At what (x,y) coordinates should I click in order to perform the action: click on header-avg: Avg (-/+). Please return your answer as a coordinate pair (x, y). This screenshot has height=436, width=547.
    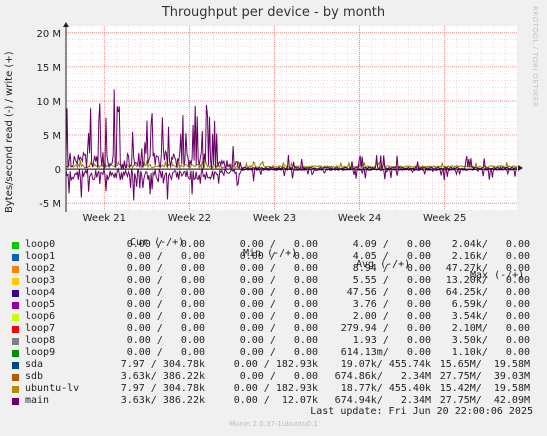
    Looking at the image, I should click on (383, 264).